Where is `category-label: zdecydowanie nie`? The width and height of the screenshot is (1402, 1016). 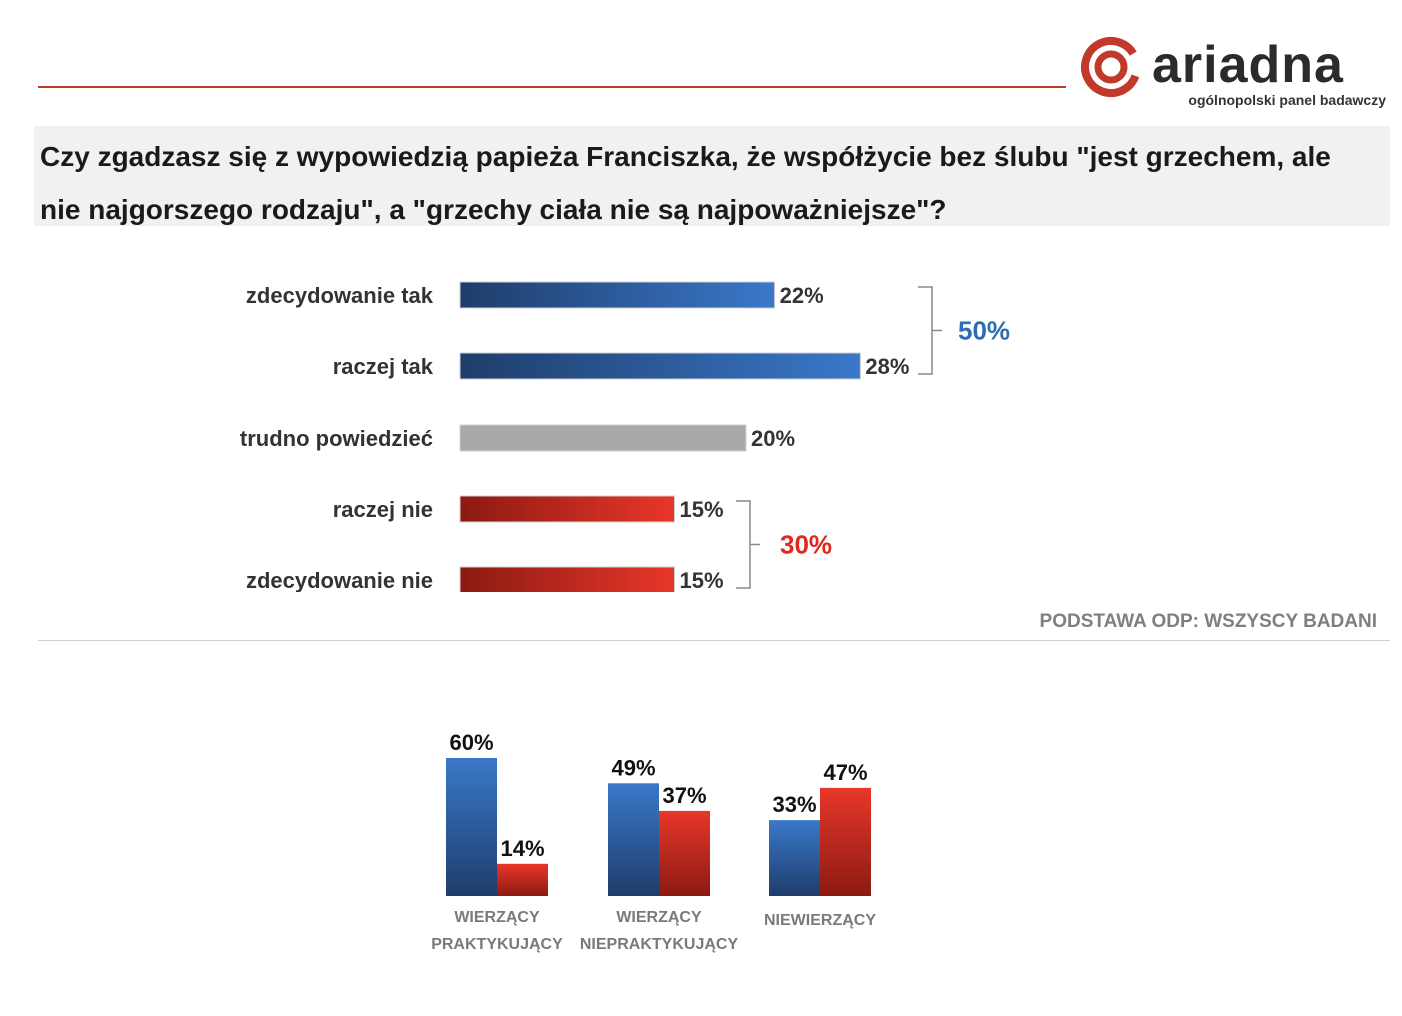 category-label: zdecydowanie nie is located at coordinates (339, 580).